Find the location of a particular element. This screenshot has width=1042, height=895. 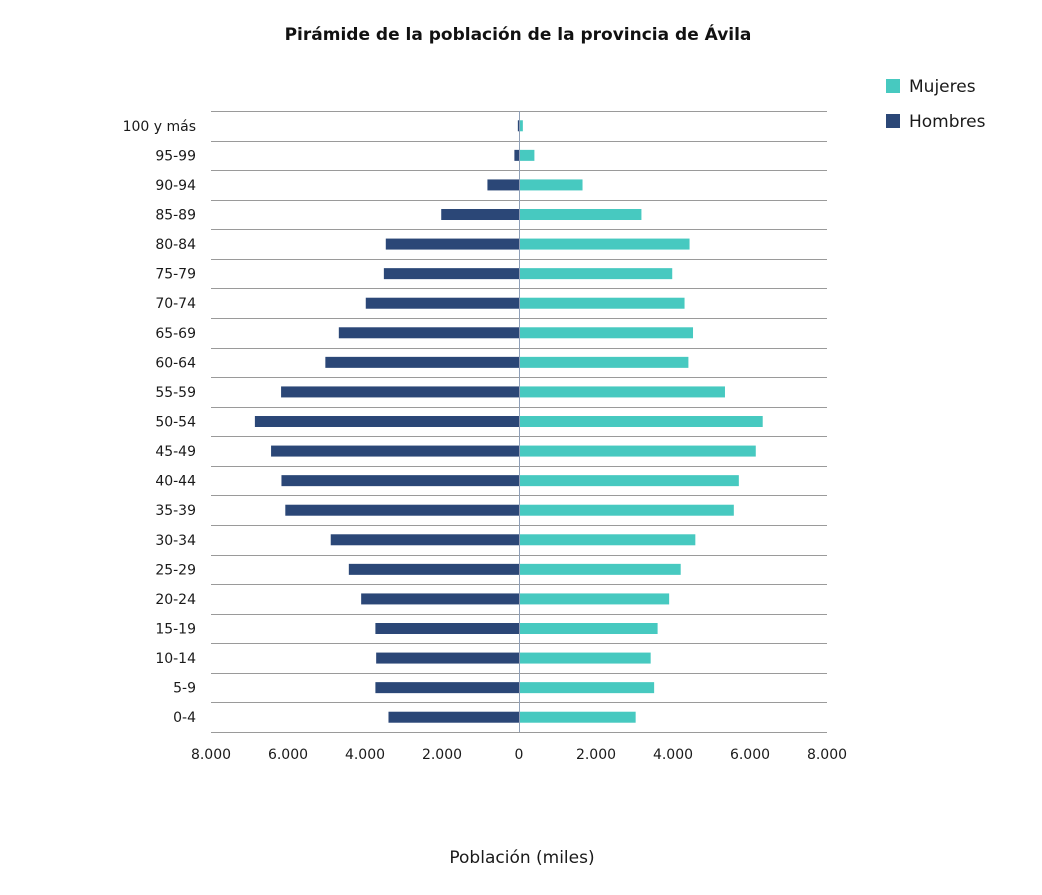

y-tick-label: 25-29 is located at coordinates (175, 570).